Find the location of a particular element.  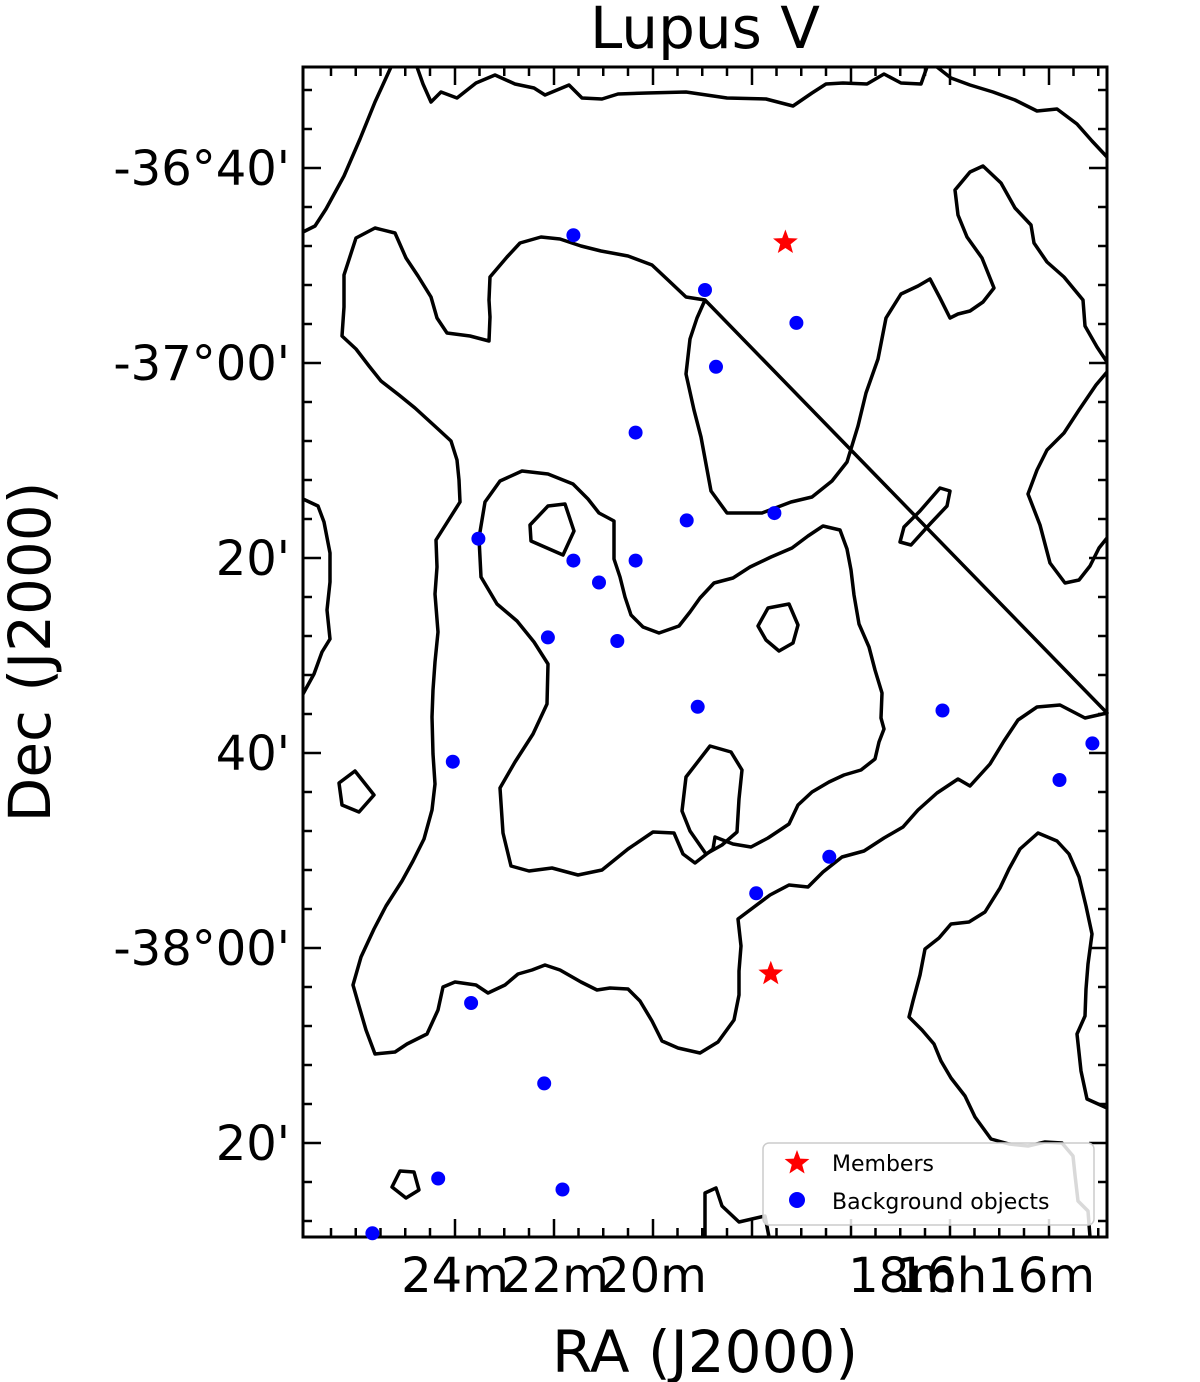

contour-inner-hole is located at coordinates (681, 673).